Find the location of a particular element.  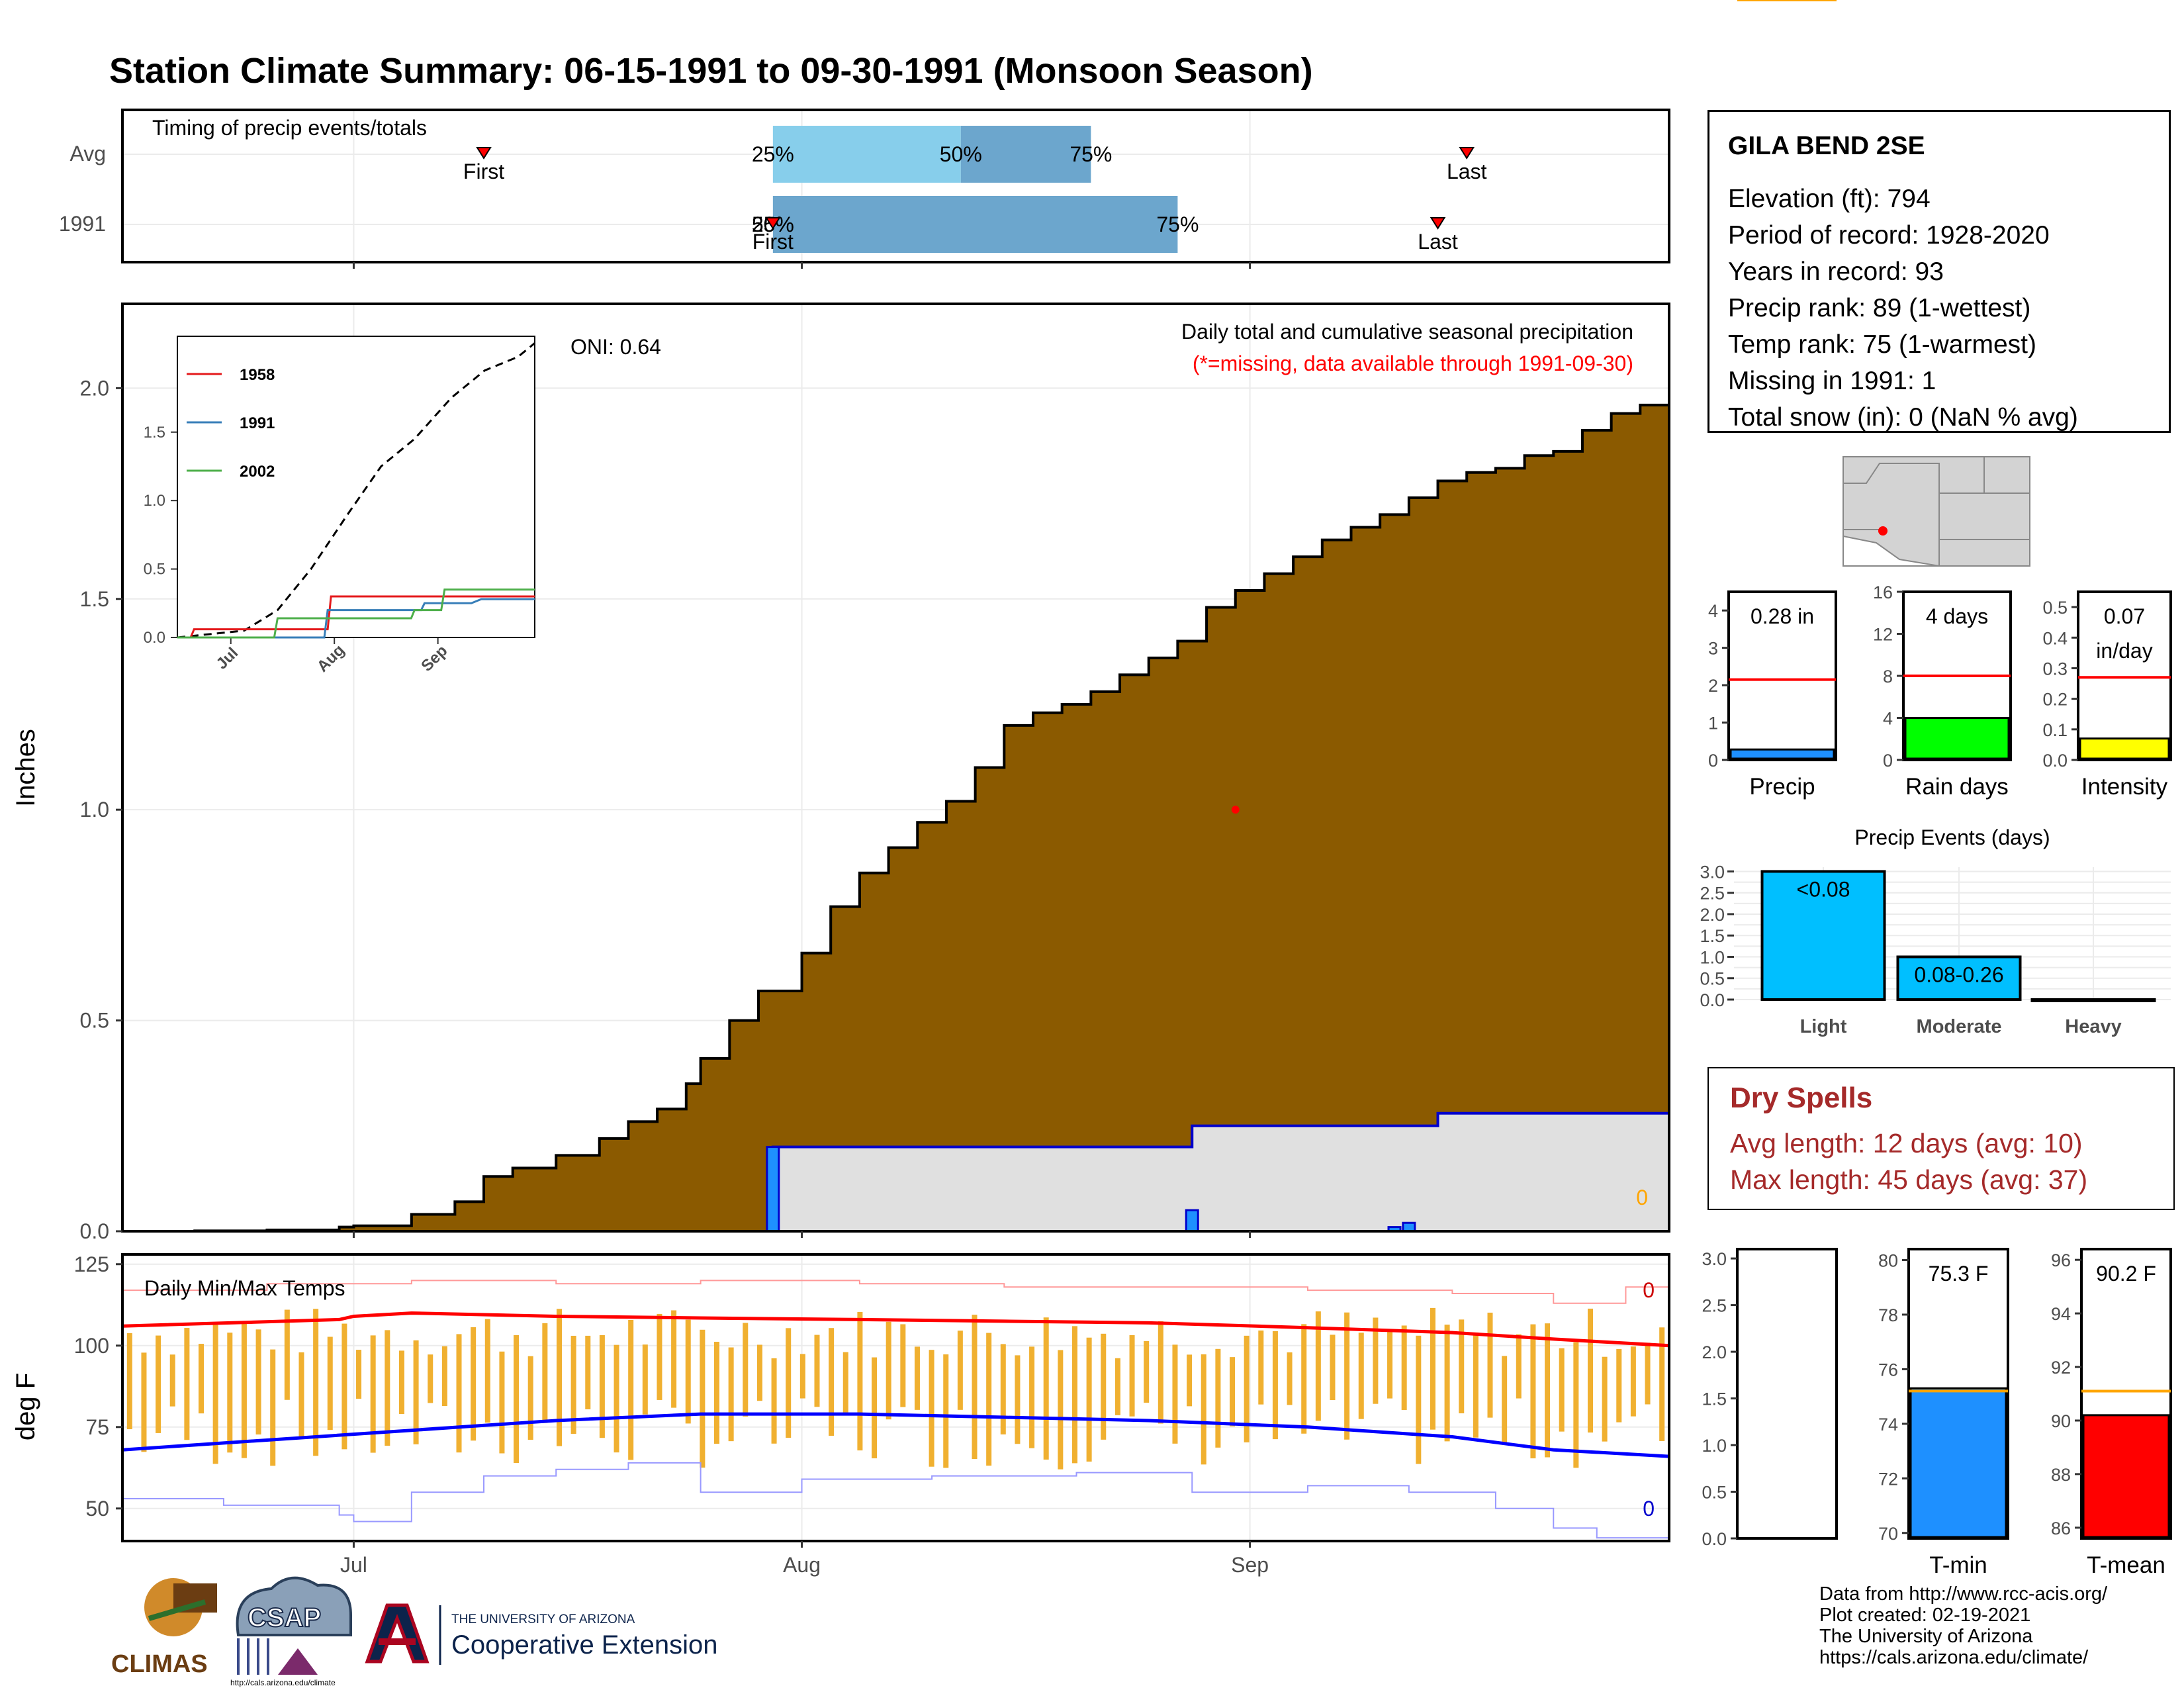

oni-label: ONI: 0.64 is located at coordinates (616, 347).